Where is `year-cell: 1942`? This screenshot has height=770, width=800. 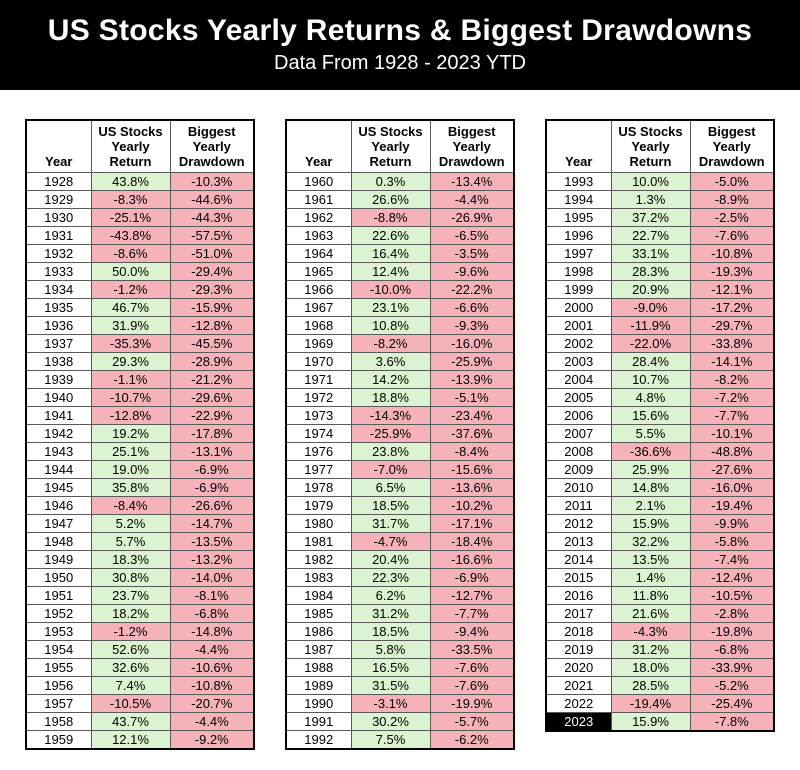 year-cell: 1942 is located at coordinates (58, 433).